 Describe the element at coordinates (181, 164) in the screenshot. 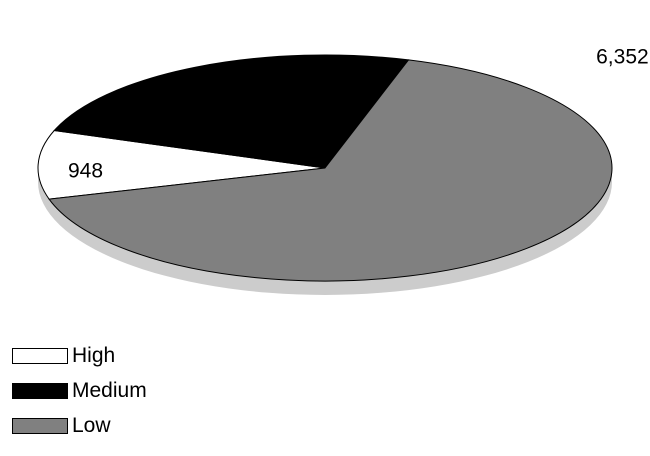

I see `pie-slice-high` at that location.